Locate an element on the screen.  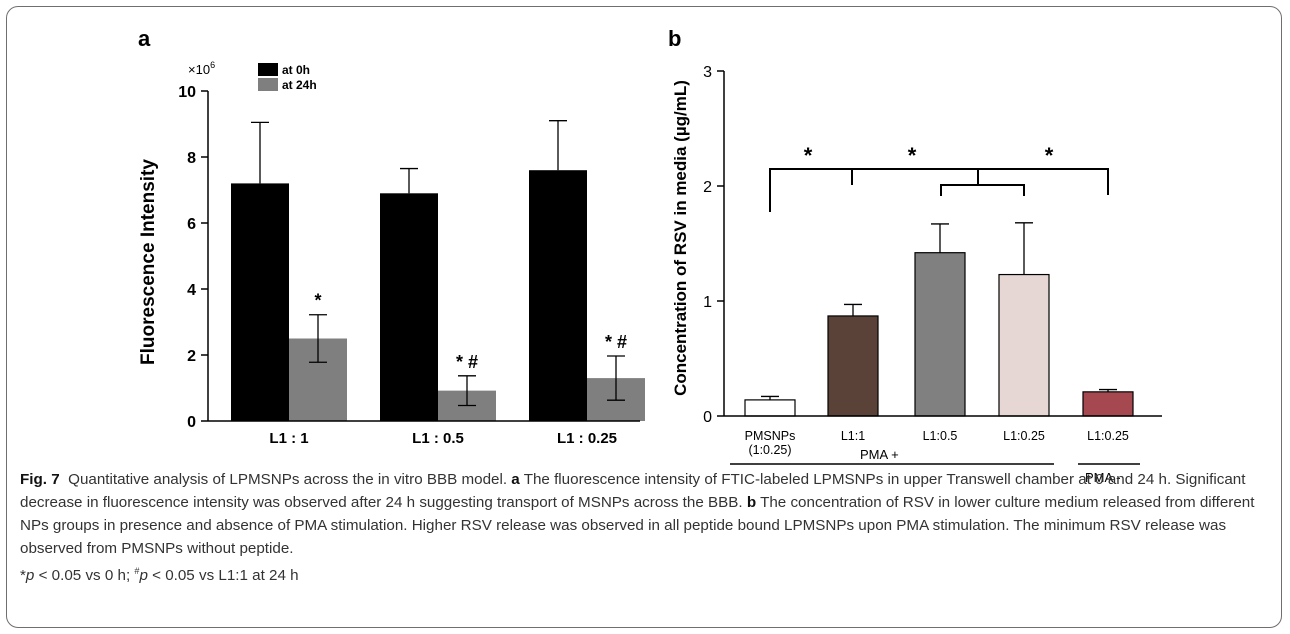
panel-b-bars is located at coordinates (939, 334).